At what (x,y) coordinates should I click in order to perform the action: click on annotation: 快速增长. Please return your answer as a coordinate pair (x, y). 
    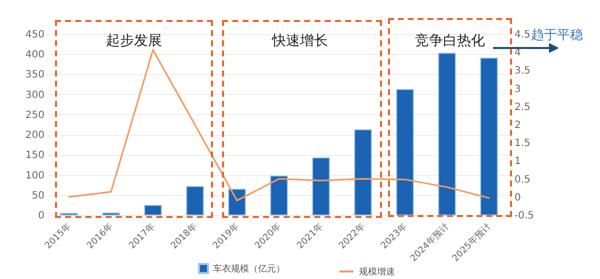
    Looking at the image, I should click on (300, 41).